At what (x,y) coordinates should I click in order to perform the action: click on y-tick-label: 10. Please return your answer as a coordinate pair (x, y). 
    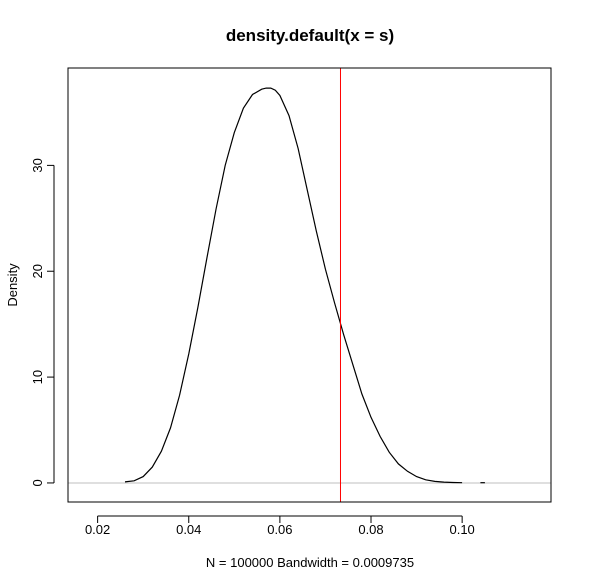
    Looking at the image, I should click on (37, 377).